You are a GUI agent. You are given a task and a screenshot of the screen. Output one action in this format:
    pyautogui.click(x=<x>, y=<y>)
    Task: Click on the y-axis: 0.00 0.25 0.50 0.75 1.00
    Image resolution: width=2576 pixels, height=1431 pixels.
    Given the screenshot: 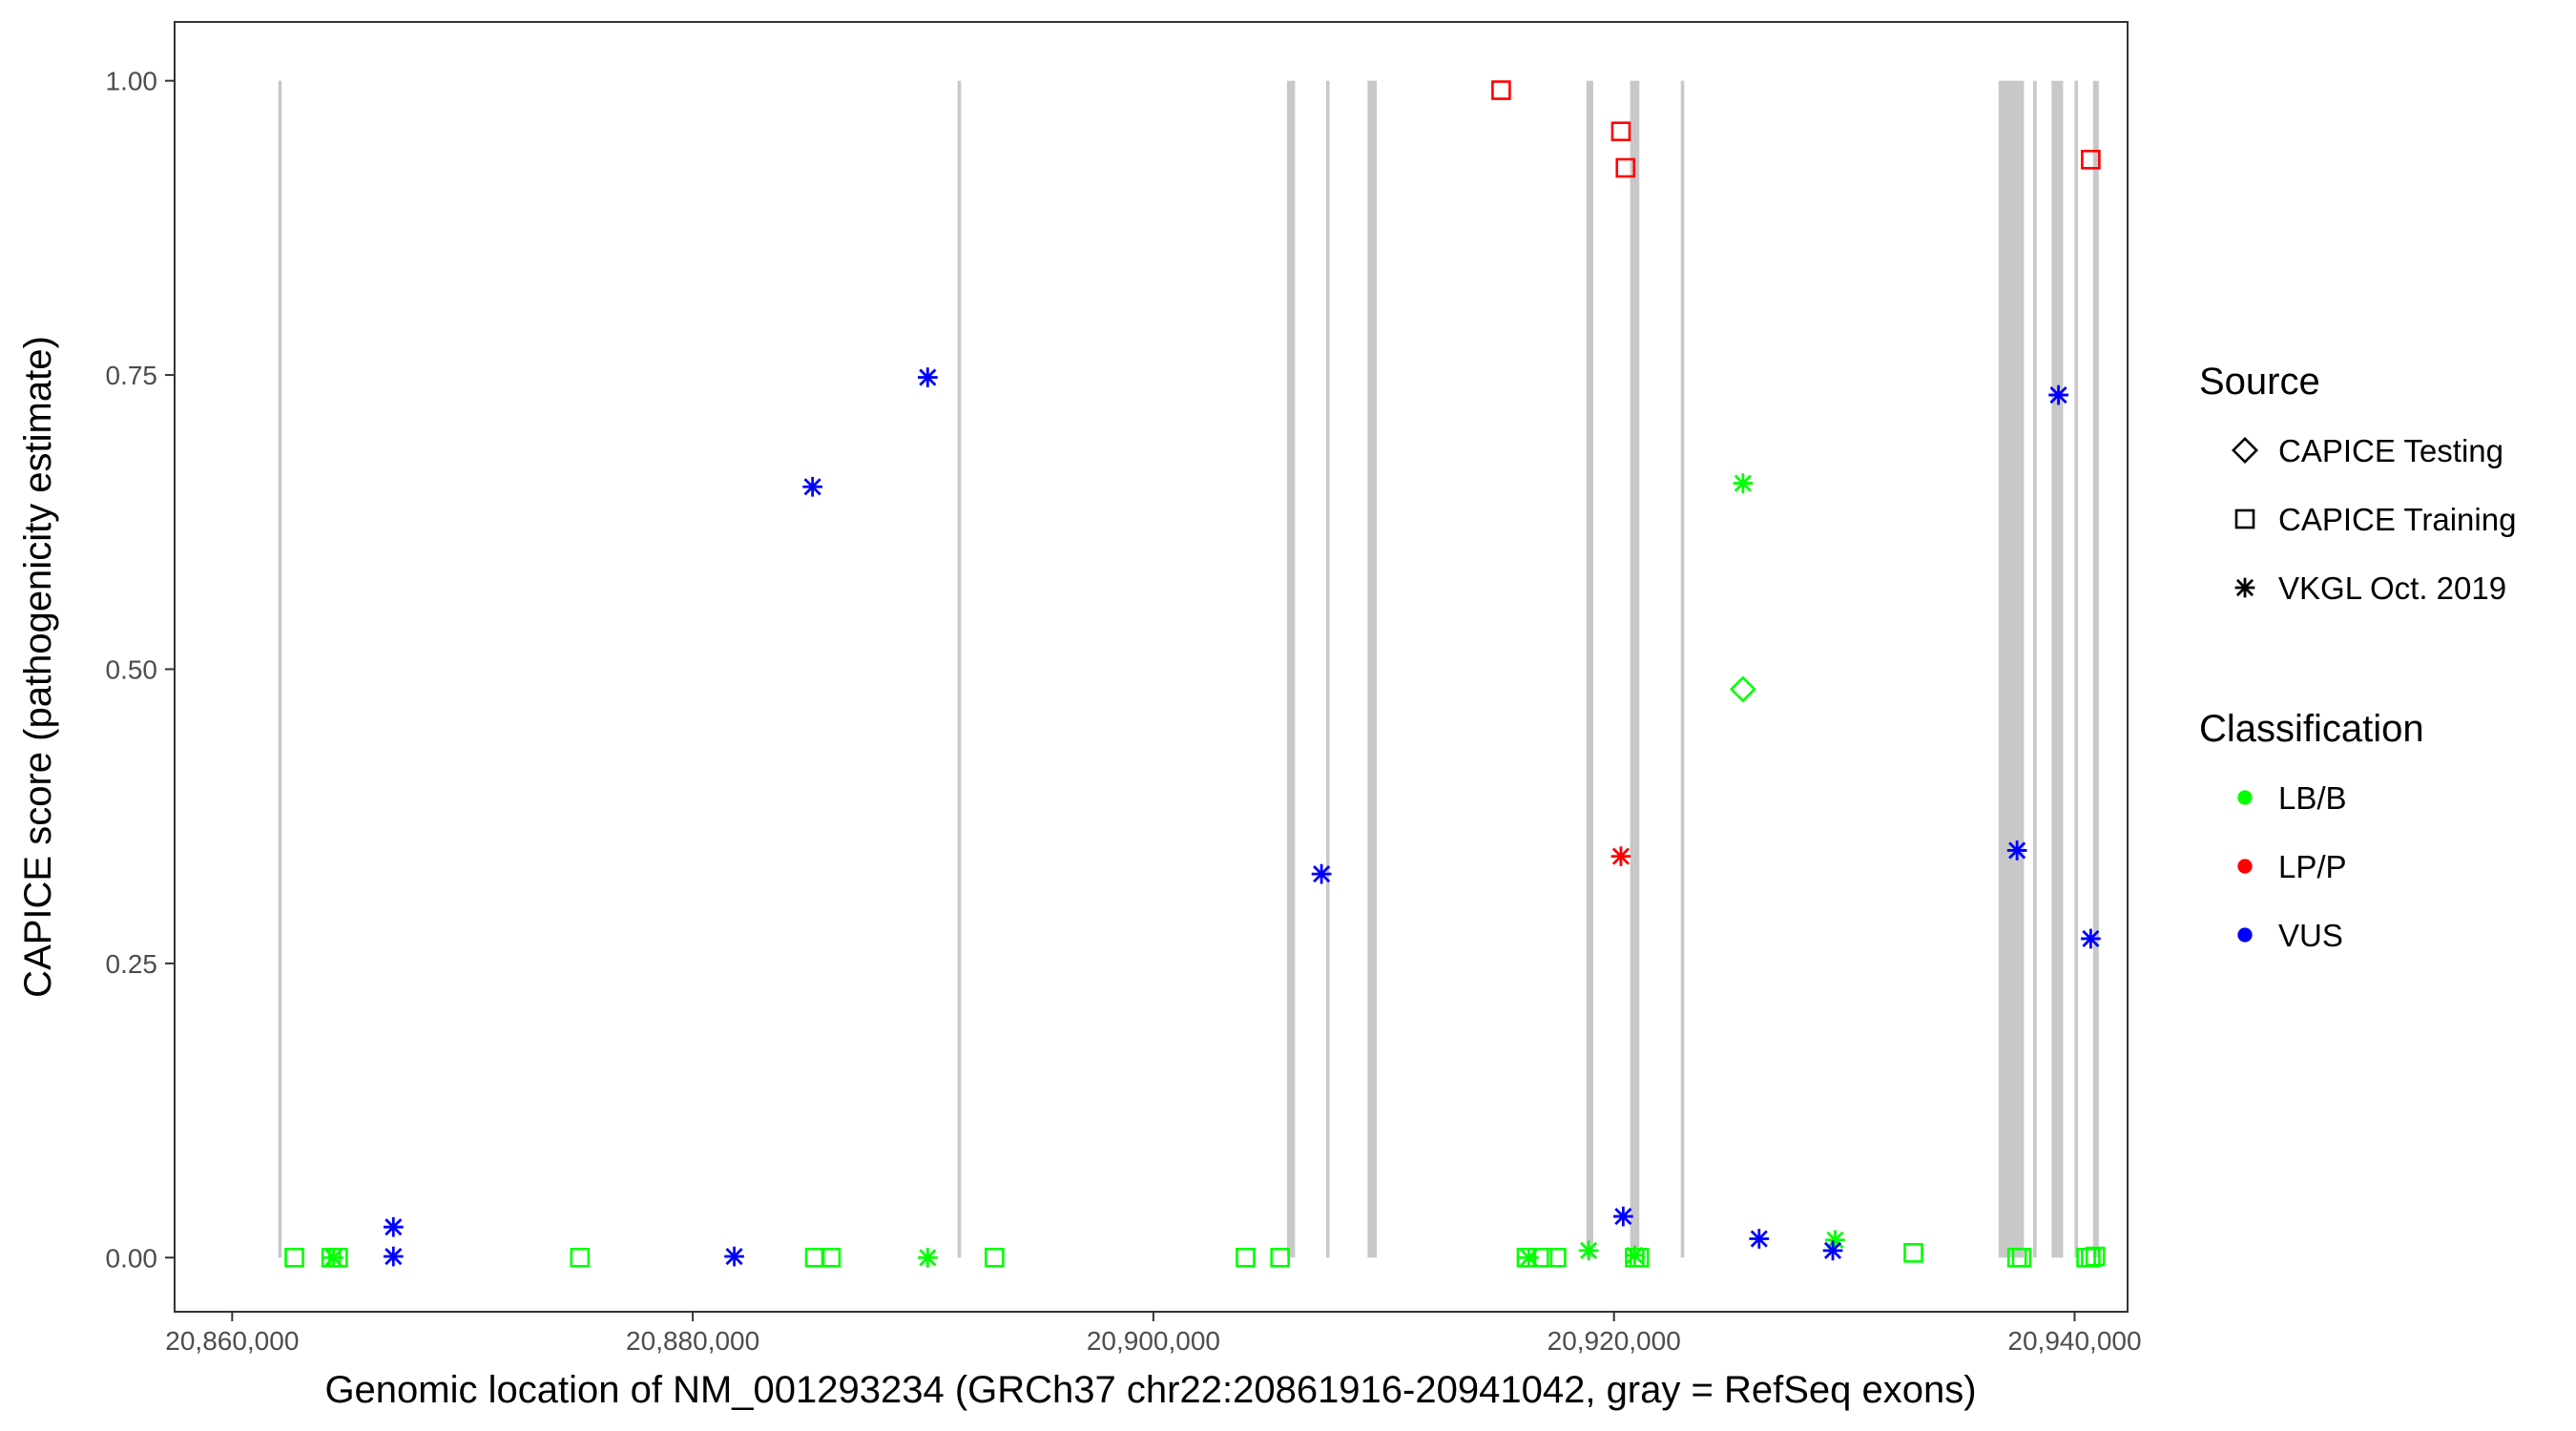 What is the action you would take?
    pyautogui.click(x=140, y=670)
    